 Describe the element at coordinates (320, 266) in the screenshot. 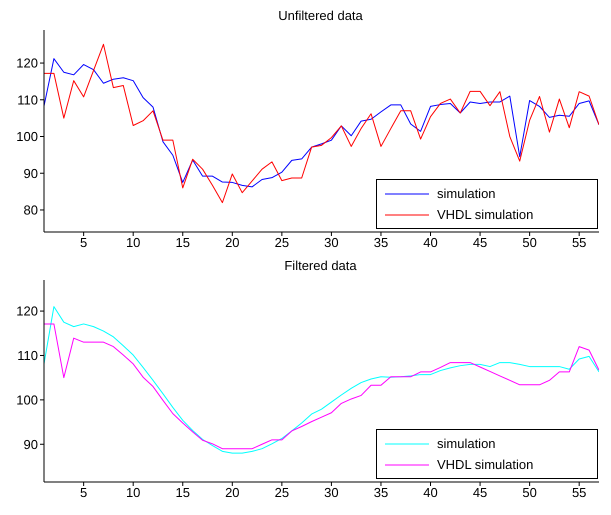

I see `chart-title: Filtered data` at that location.